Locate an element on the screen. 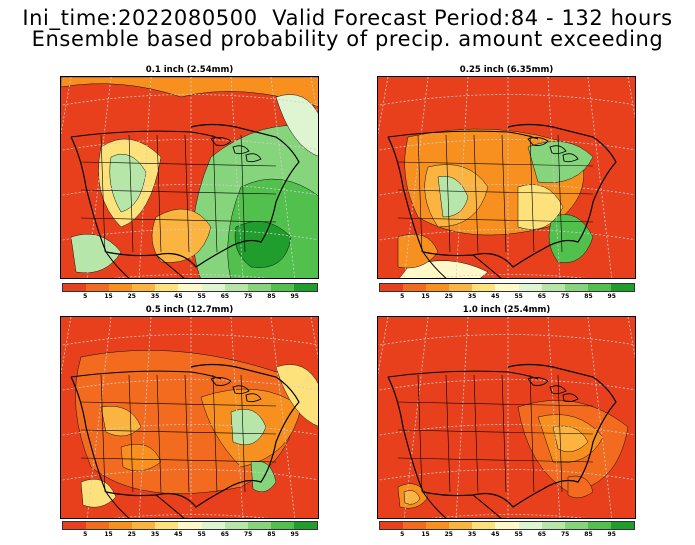  panel-title-0p1: 0.1 inch (2.54mm) is located at coordinates (189, 70).